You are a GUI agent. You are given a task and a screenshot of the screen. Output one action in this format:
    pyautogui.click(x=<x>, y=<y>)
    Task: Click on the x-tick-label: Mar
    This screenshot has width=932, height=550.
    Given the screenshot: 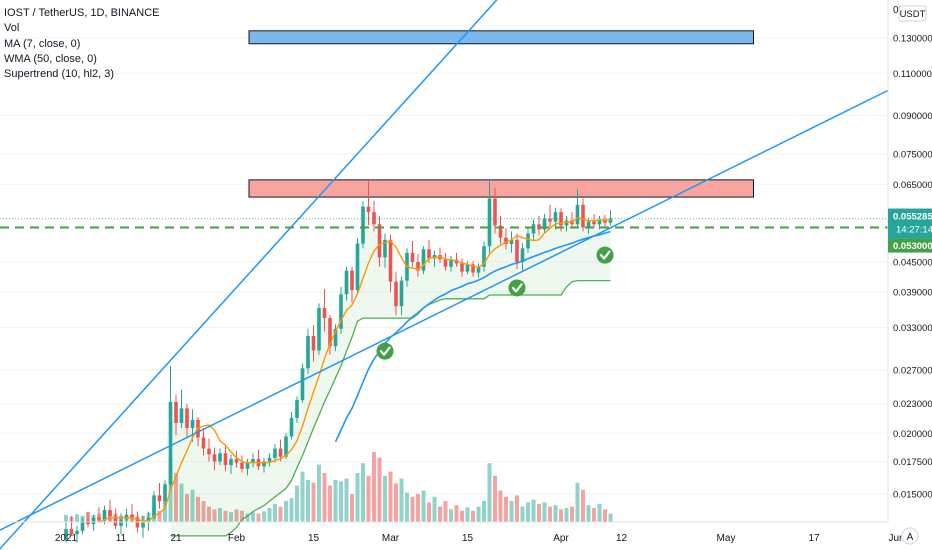 What is the action you would take?
    pyautogui.click(x=391, y=538)
    